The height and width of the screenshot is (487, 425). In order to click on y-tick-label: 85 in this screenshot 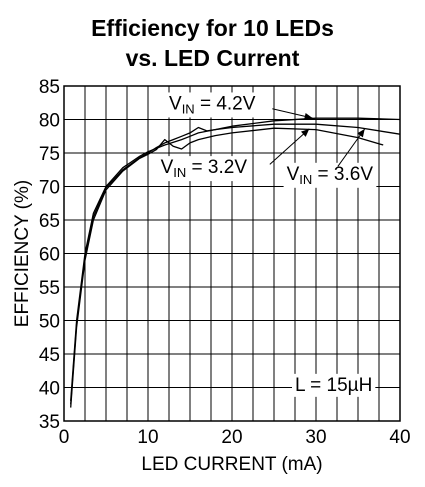, I will do `click(49, 87)`.